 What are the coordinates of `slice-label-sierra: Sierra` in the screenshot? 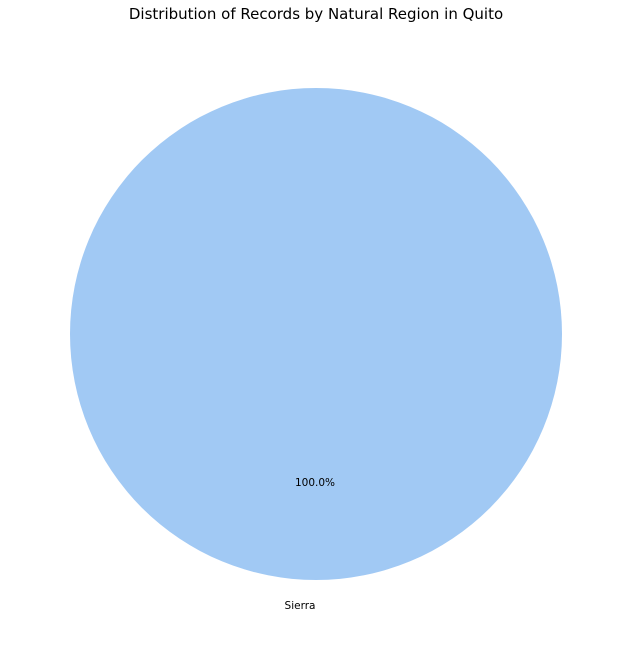 It's located at (300, 606).